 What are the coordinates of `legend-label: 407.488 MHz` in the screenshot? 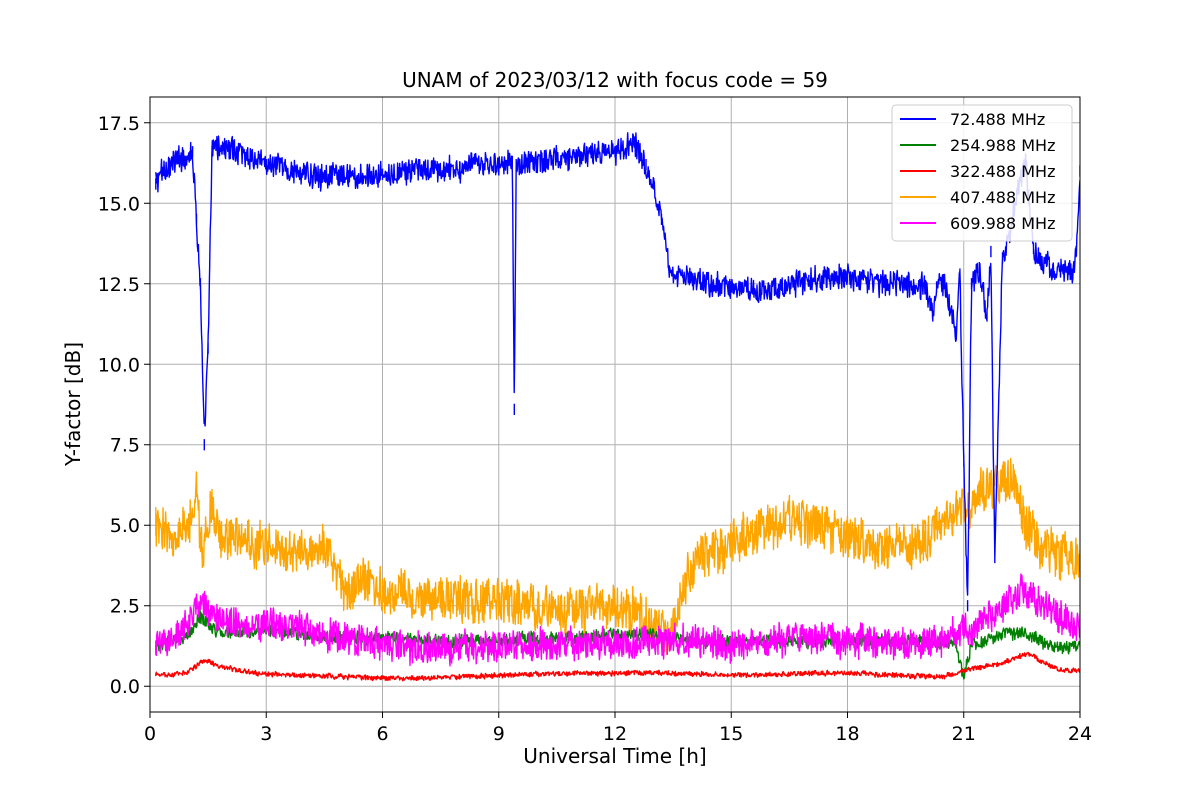 It's located at (1002, 197).